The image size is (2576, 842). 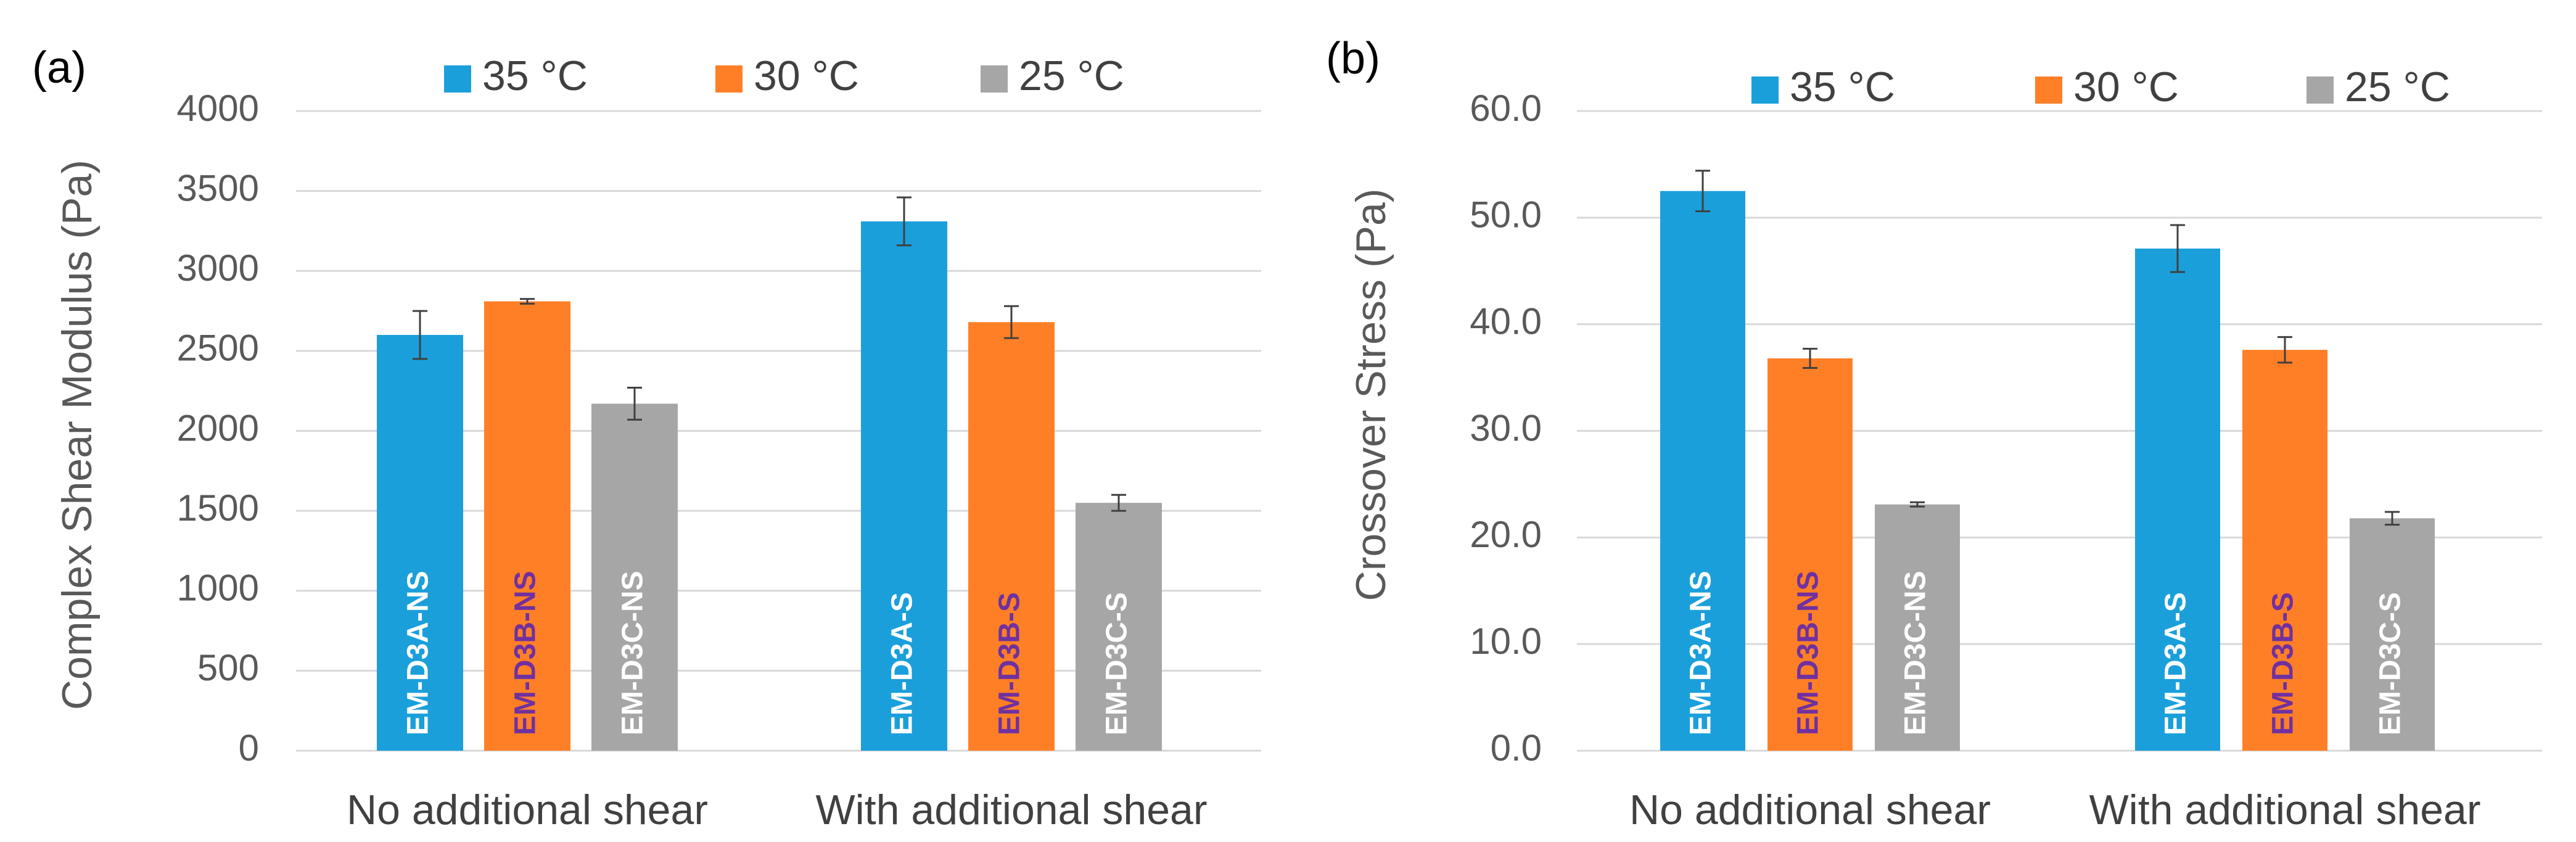 I want to click on y-tick-label: 2000, so click(x=218, y=427).